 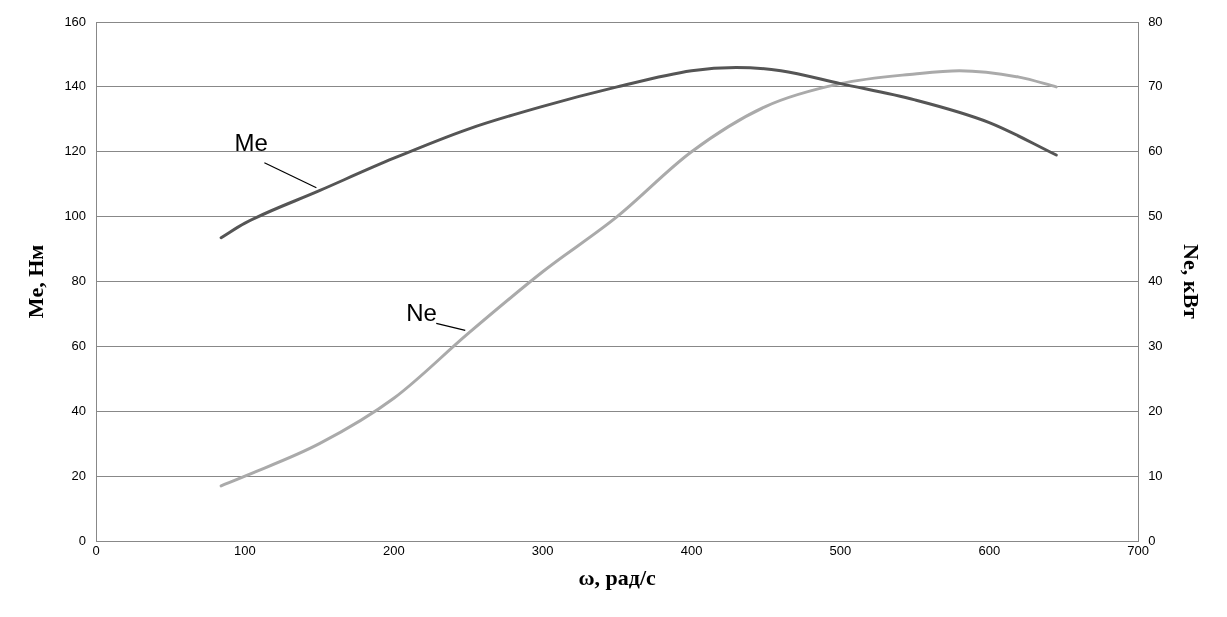 What do you see at coordinates (1155, 281) in the screenshot?
I see `y2-tick-label: 40` at bounding box center [1155, 281].